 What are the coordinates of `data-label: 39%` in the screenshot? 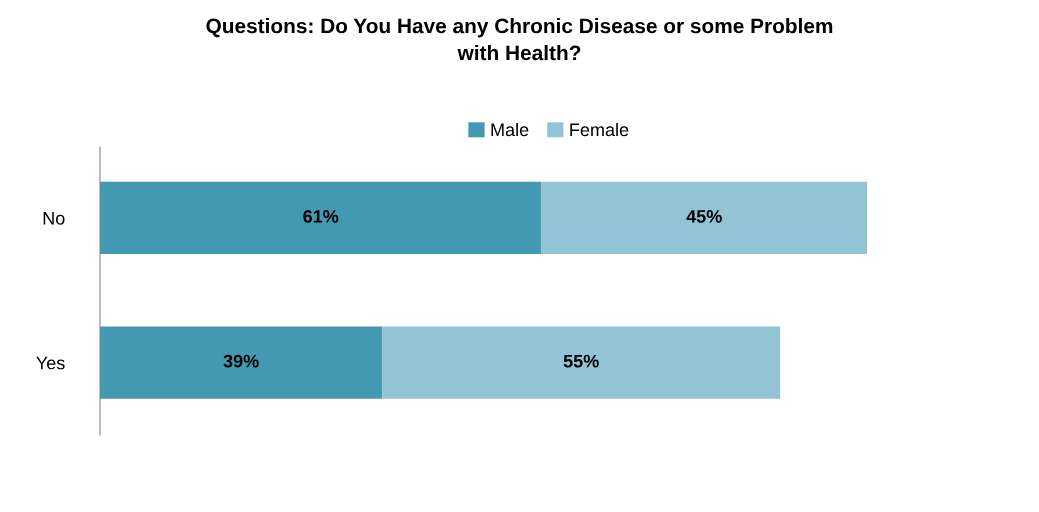 It's located at (241, 361).